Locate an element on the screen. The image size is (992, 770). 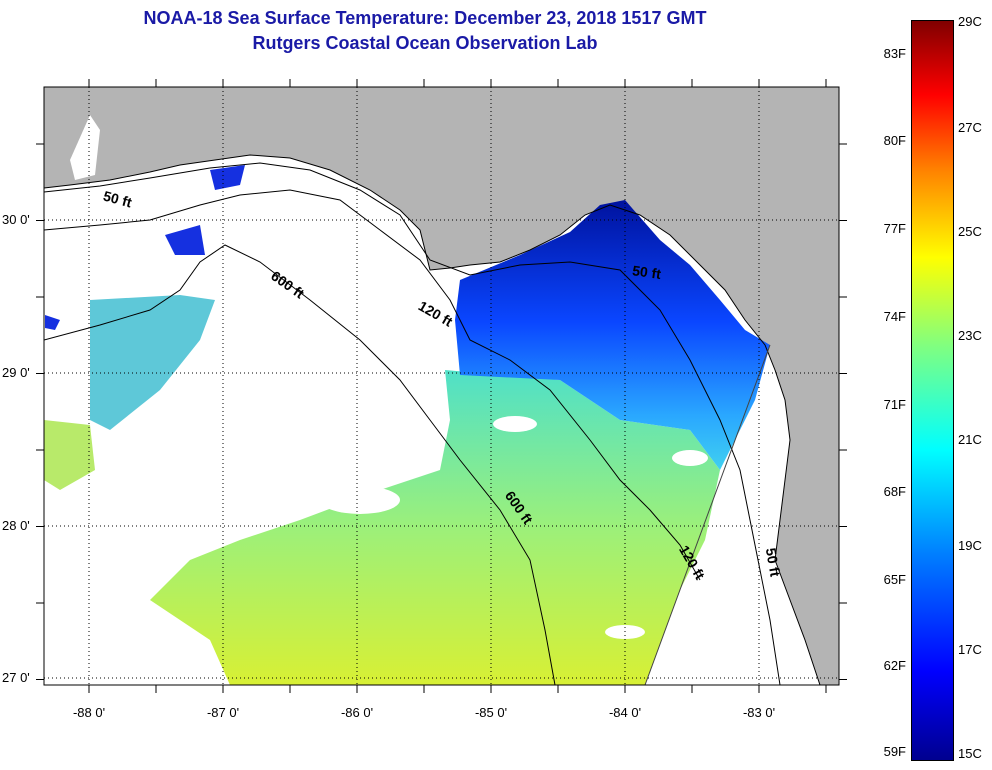
swath-edge is located at coordinates (707, 514).